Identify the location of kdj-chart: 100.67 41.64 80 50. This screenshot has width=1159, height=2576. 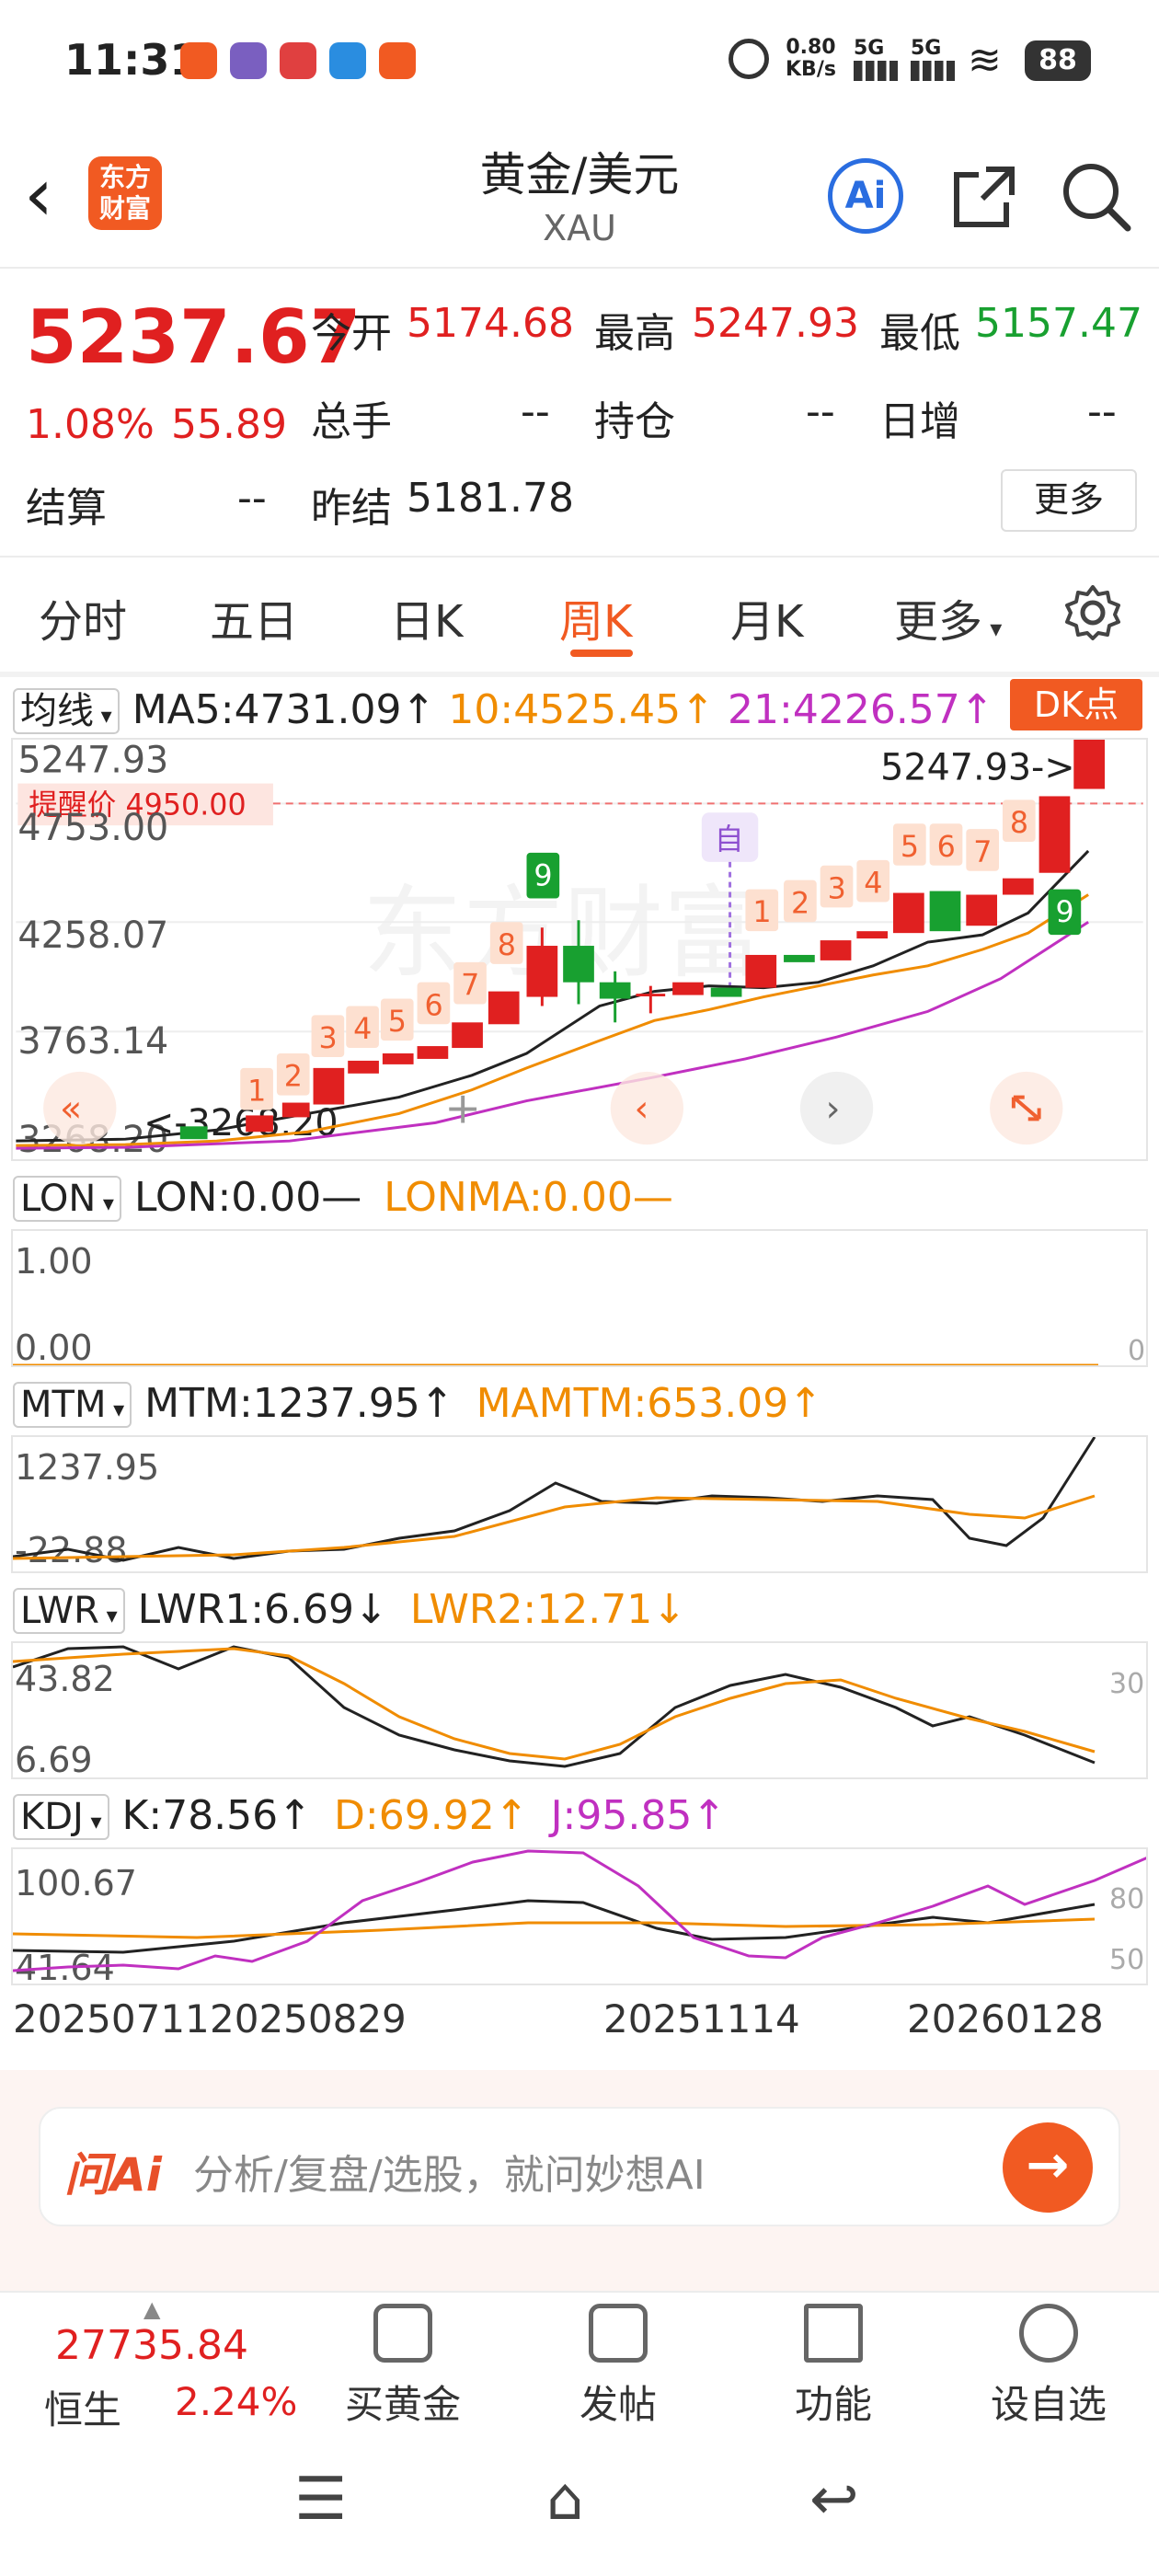
(579, 1916).